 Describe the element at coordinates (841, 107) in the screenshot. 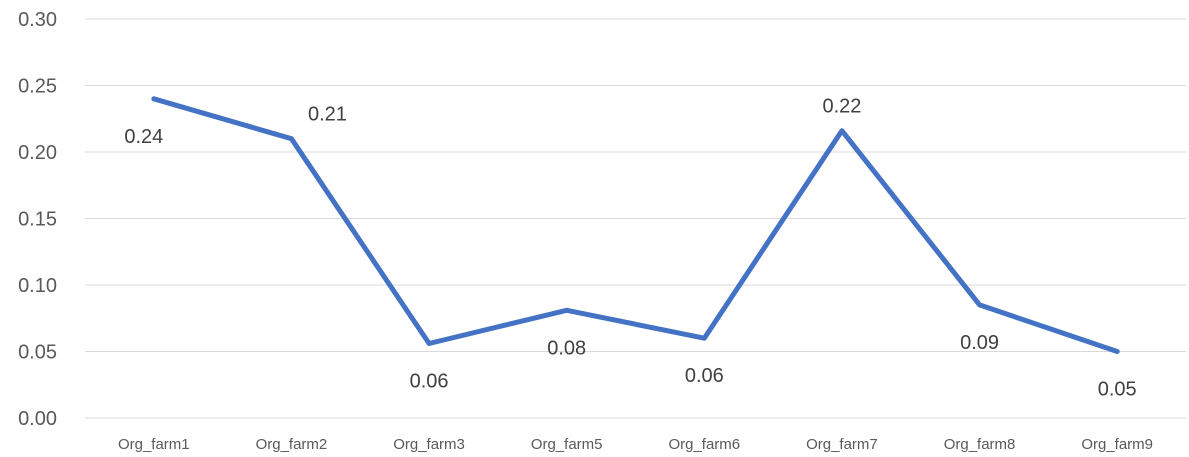

I see `data-label: 0.22` at that location.